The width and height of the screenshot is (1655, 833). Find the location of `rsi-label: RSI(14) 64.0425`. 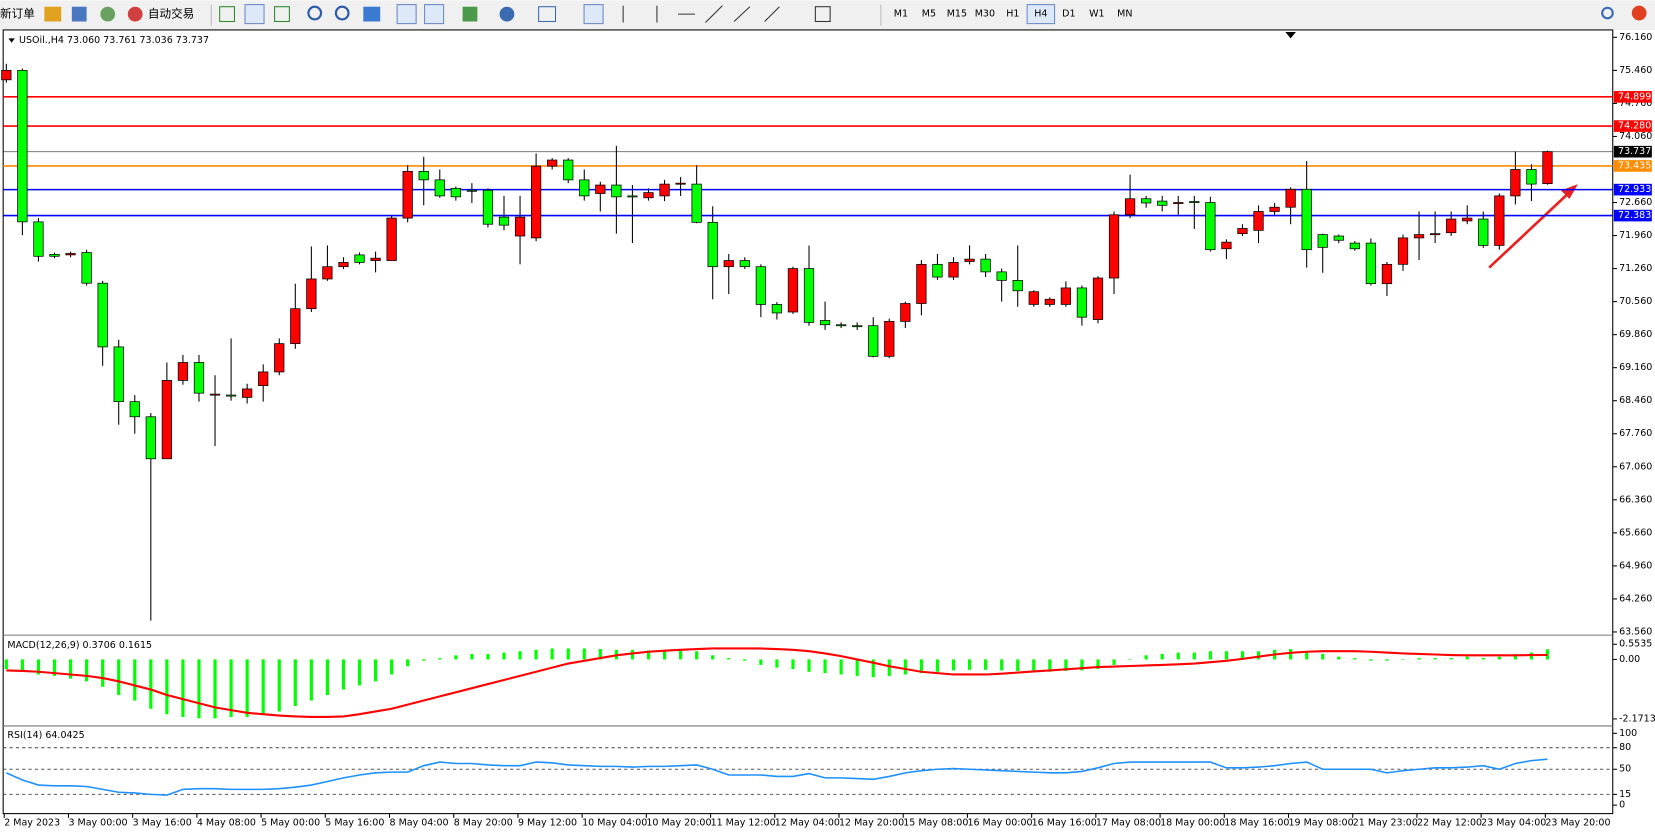

rsi-label: RSI(14) 64.0425 is located at coordinates (45, 735).